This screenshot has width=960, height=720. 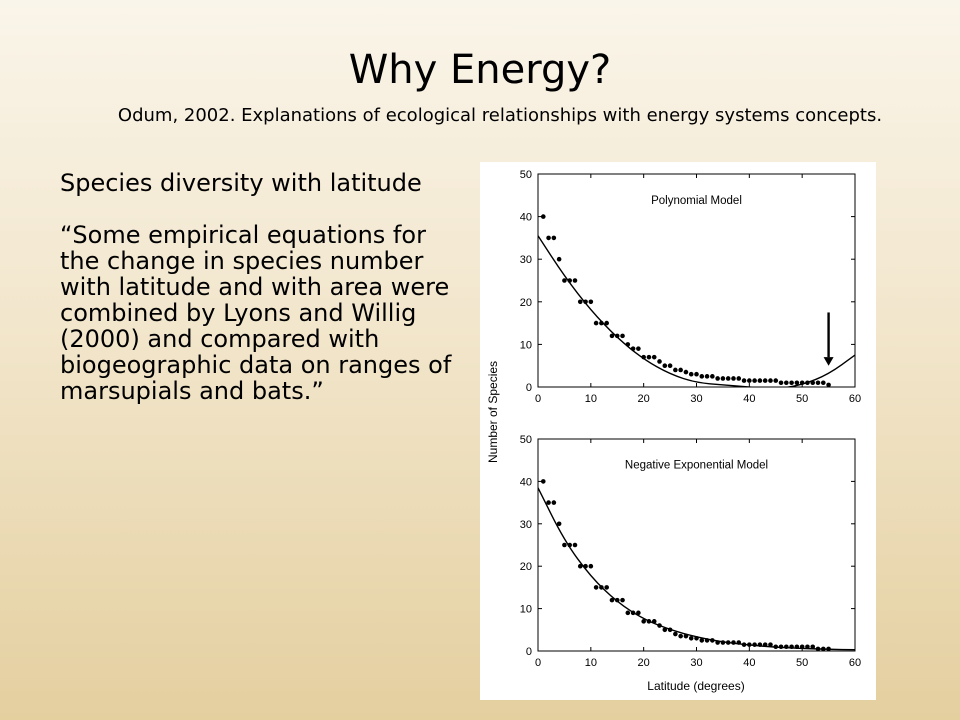 I want to click on slide-title: Why Energy?, so click(x=480, y=70).